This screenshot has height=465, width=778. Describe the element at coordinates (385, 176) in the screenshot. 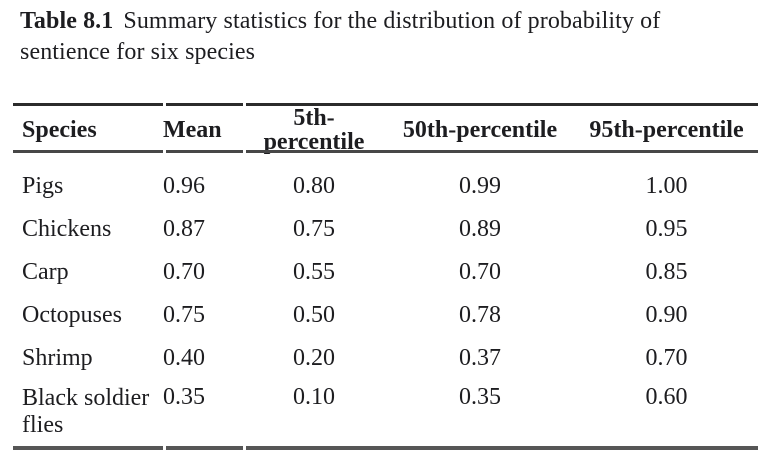

I see `table-row-pigs: Pigs 0.96 0.80 0.99 1.00` at that location.